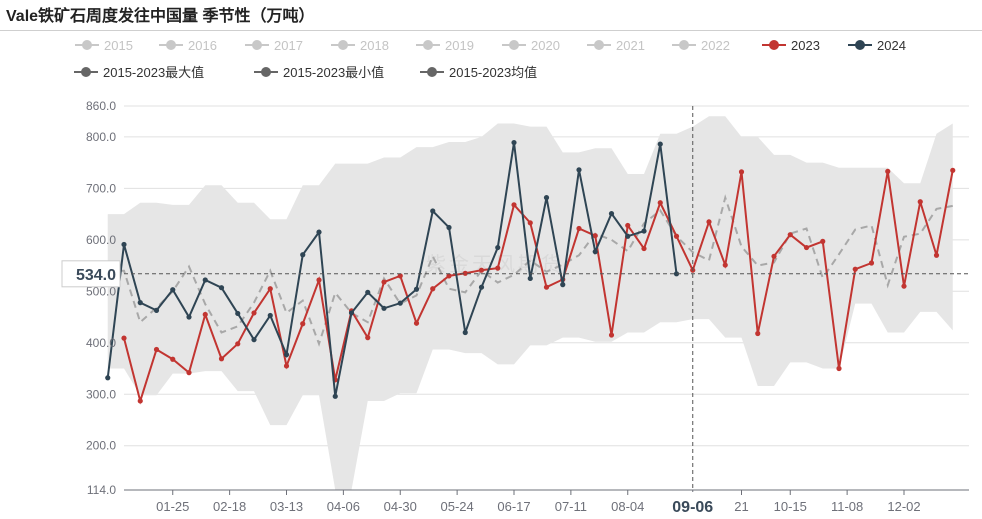 The width and height of the screenshot is (982, 519). What do you see at coordinates (288, 45) in the screenshot?
I see `legend-label: 2017` at bounding box center [288, 45].